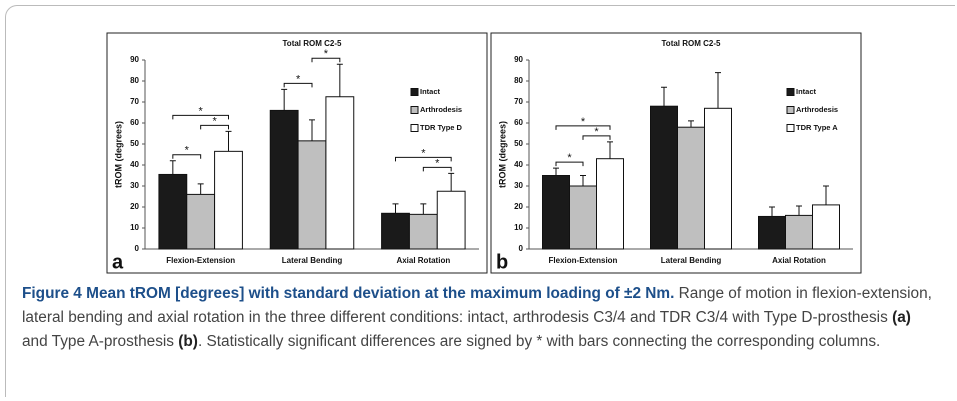 The image size is (957, 401). Describe the element at coordinates (134, 206) in the screenshot. I see `y-tick-label: 20` at that location.